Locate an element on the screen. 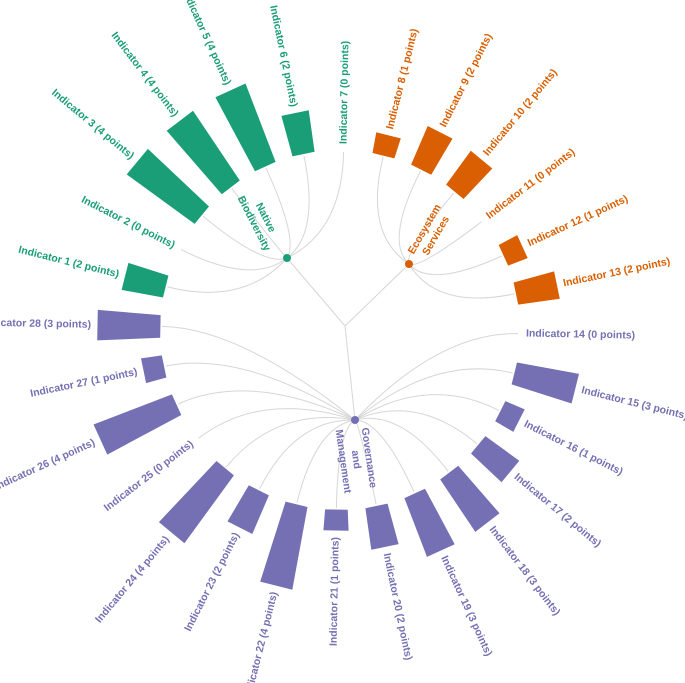 This screenshot has height=683, width=685. link-indicator-26-4-points is located at coordinates (266, 405).